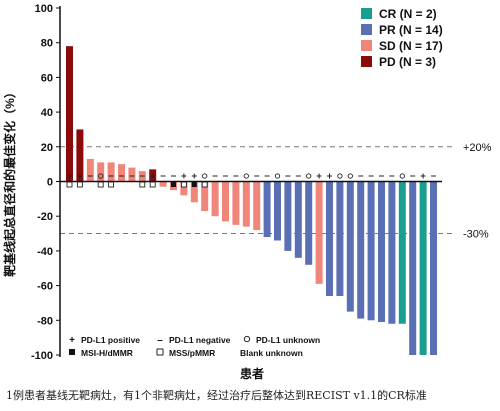 Image resolution: width=500 pixels, height=411 pixels. I want to click on y-tick-label: -60, so click(45, 287).